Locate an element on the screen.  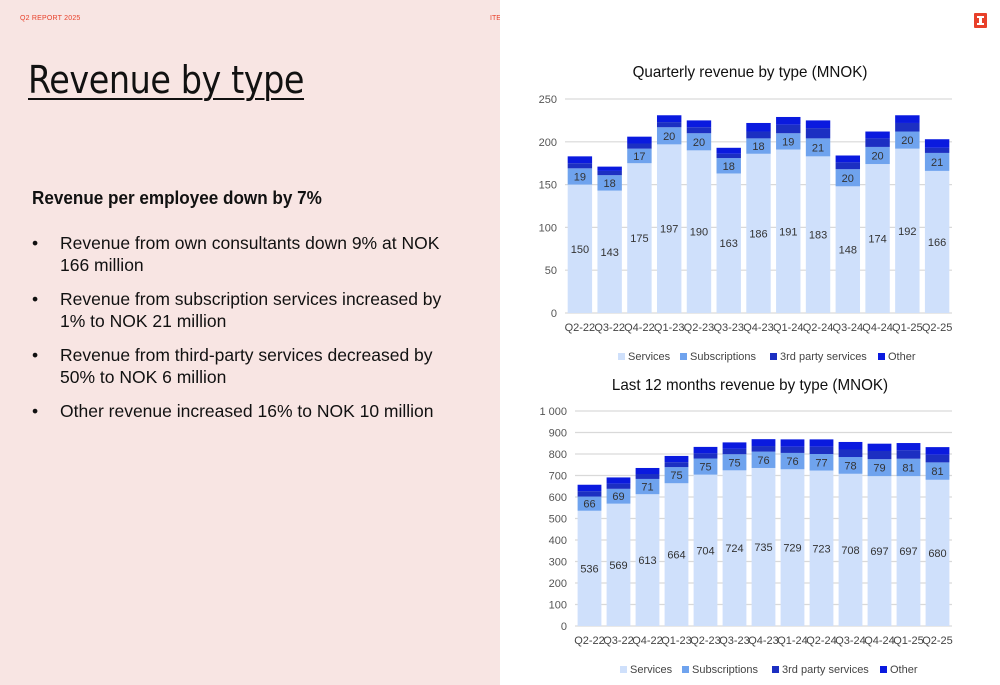
data-label: 17 is located at coordinates (639, 157).